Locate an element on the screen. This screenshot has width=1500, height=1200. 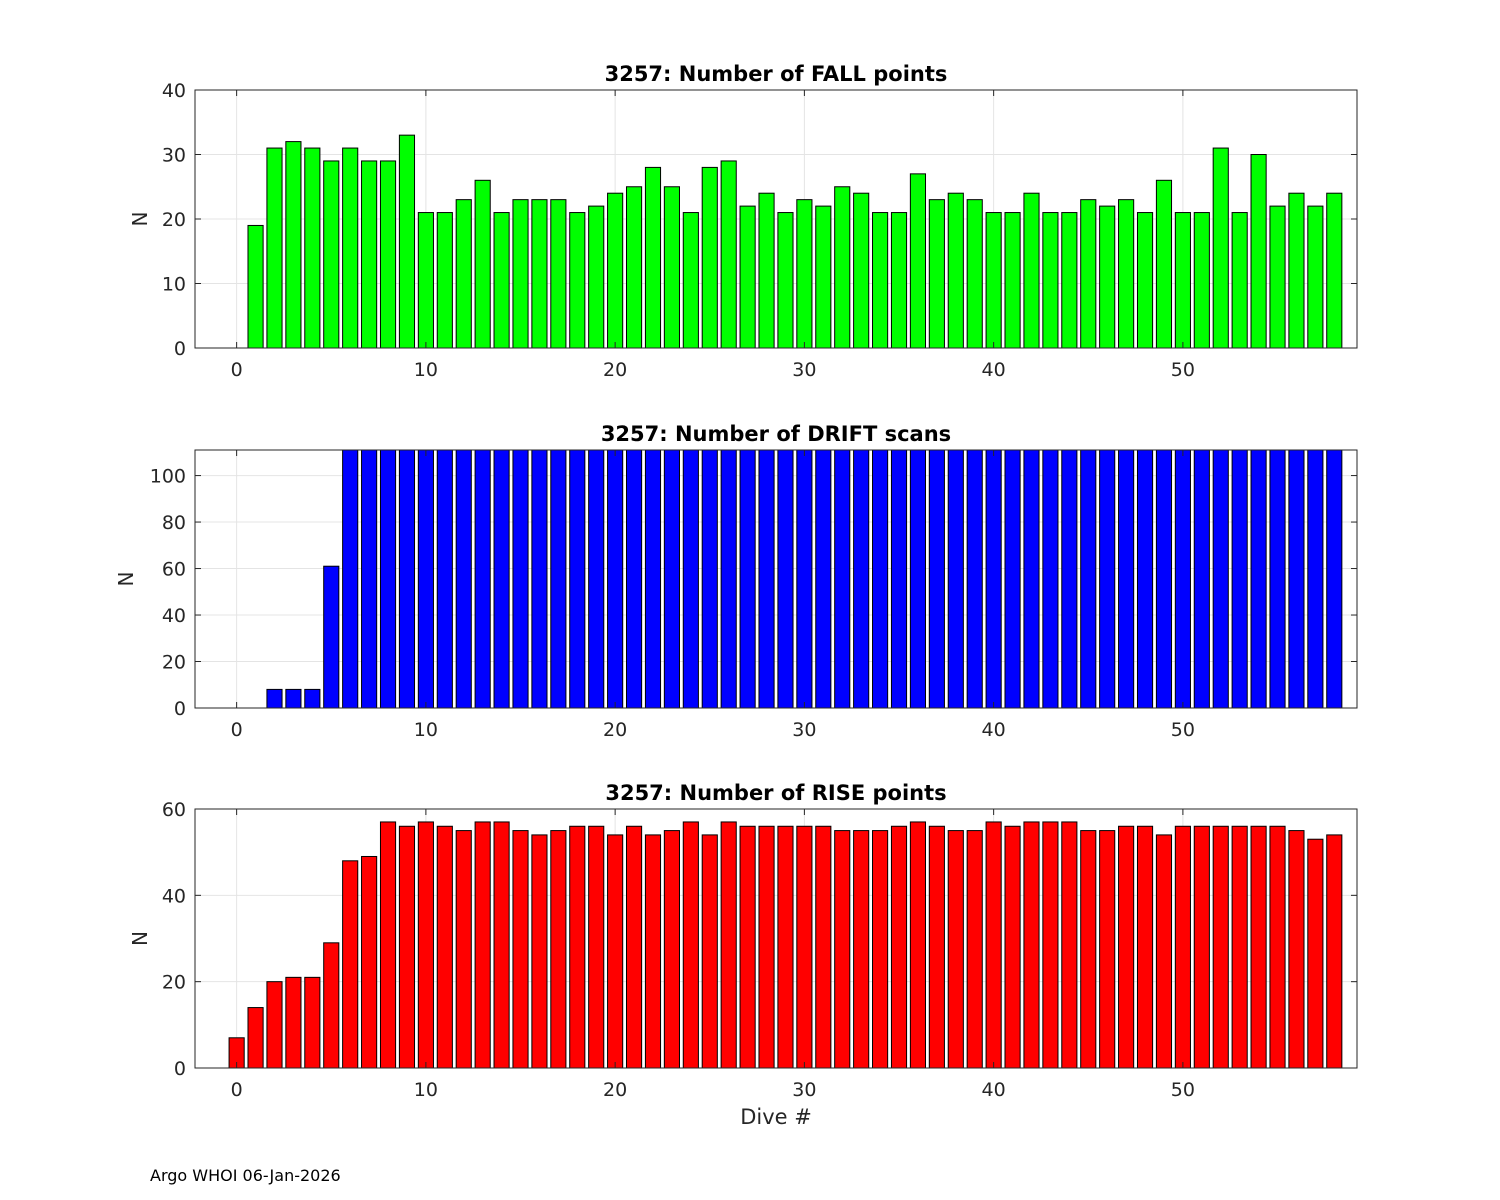
x-axis-label: Dive # is located at coordinates (776, 1117).